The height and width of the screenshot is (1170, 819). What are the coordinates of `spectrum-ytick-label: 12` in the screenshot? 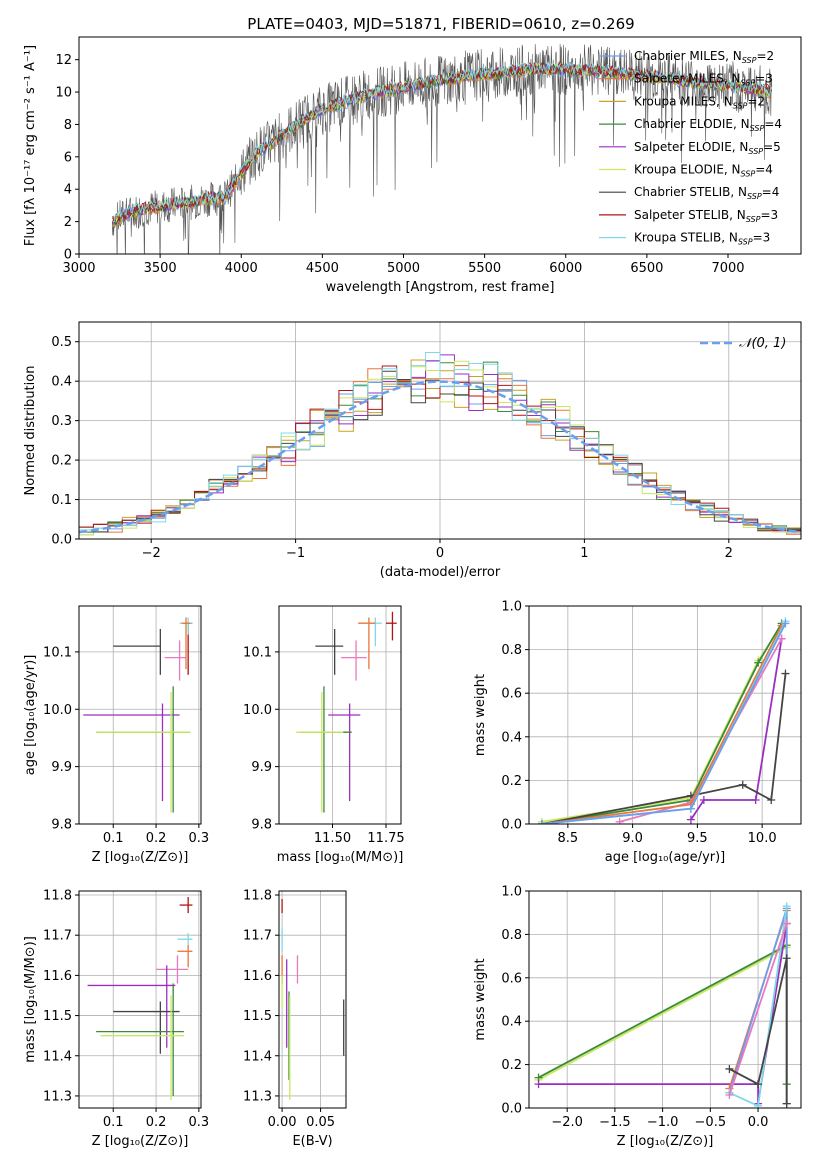 It's located at (63, 60).